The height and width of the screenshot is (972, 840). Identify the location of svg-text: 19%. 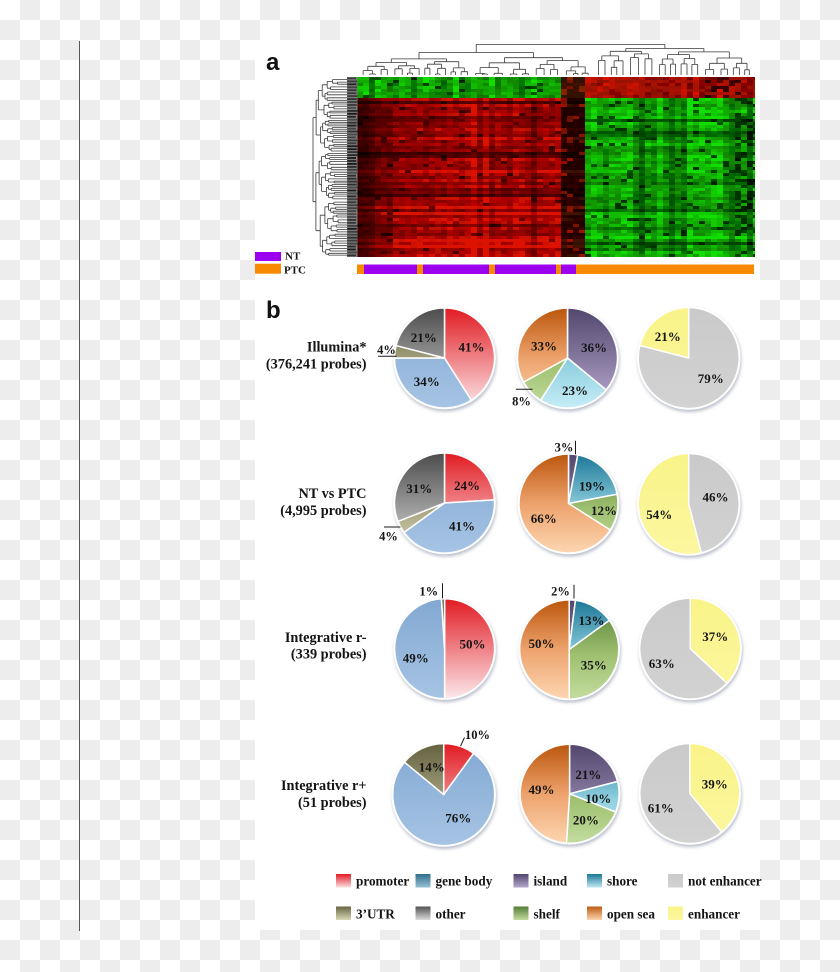
(592, 486).